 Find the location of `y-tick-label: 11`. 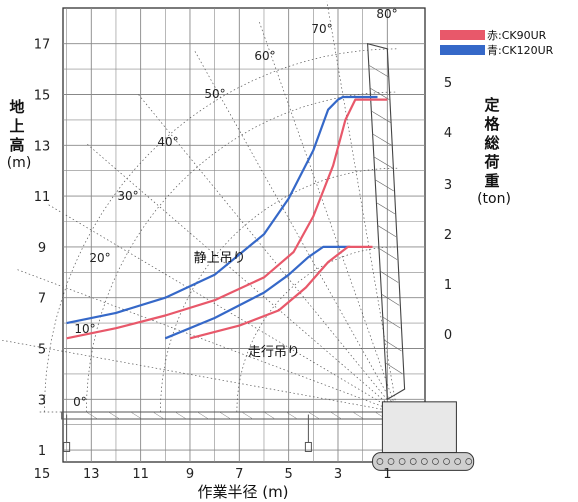

y-tick-label: 11 is located at coordinates (42, 197).